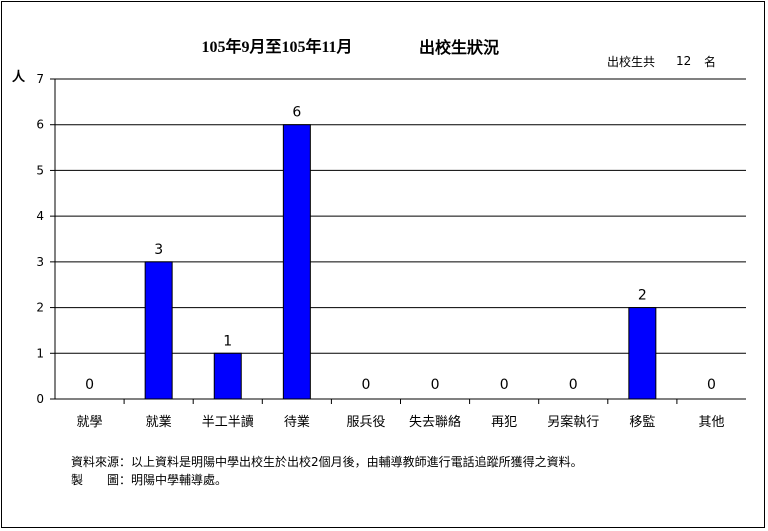 The width and height of the screenshot is (768, 531). What do you see at coordinates (459, 47) in the screenshot?
I see `chart-title: 出校生狀況` at bounding box center [459, 47].